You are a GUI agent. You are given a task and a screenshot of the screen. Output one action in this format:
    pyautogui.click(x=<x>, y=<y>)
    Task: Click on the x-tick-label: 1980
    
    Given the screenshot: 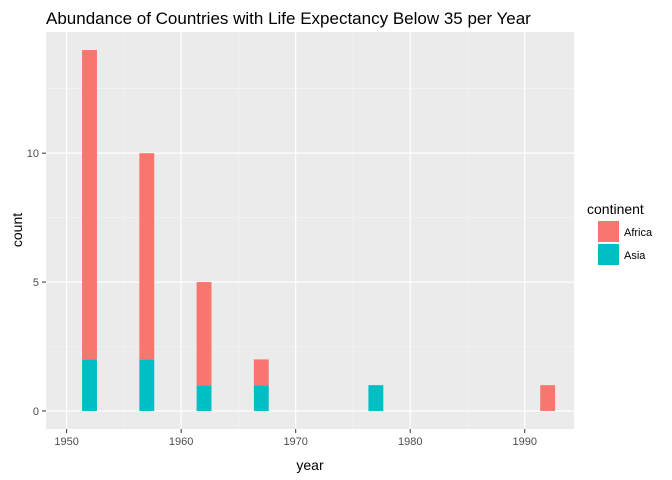 What is the action you would take?
    pyautogui.click(x=410, y=442)
    